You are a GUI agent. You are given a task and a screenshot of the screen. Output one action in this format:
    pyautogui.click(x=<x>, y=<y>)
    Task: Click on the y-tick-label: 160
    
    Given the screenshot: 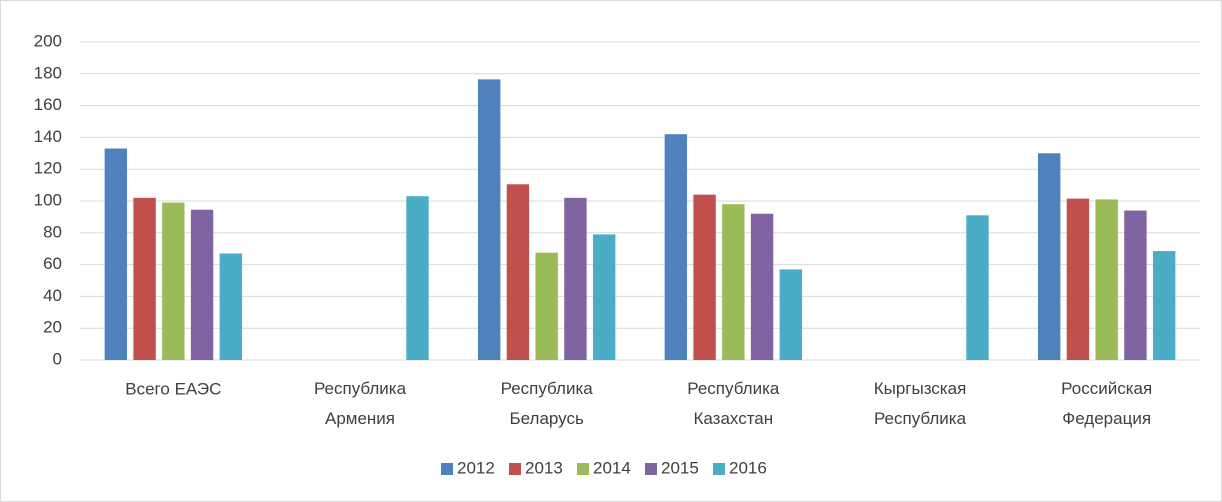 What is the action you would take?
    pyautogui.click(x=48, y=104)
    